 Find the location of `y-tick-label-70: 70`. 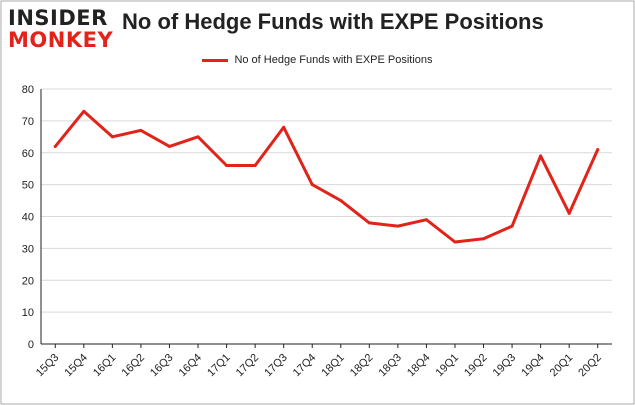

y-tick-label-70: 70 is located at coordinates (28, 122).